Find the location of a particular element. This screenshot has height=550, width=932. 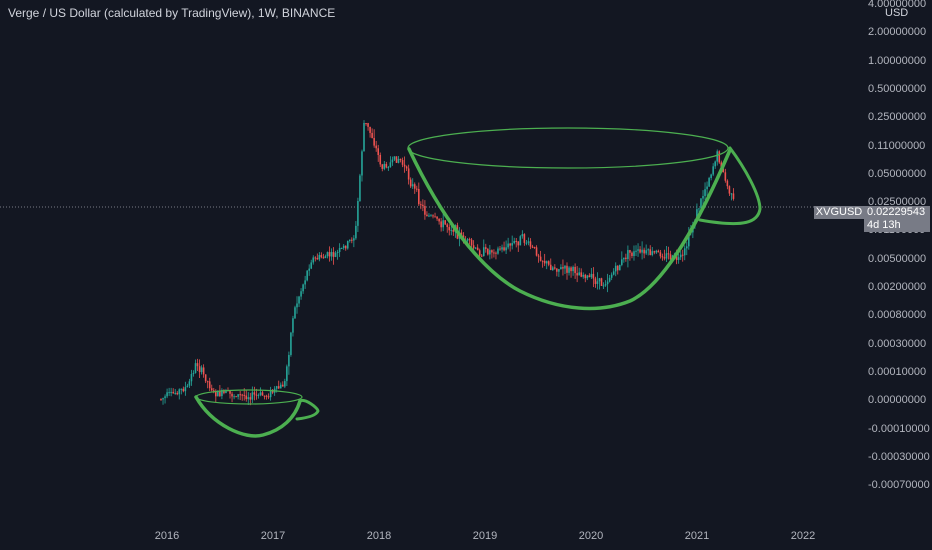

x-tick-label: 2018 is located at coordinates (379, 536).